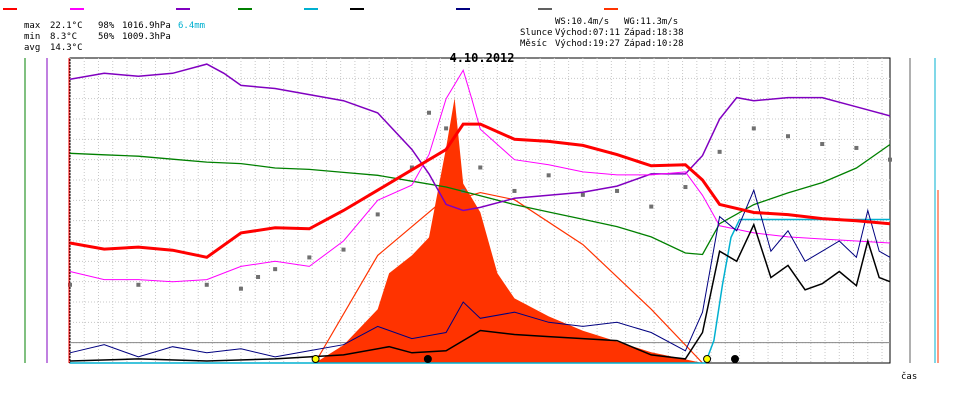  I want to click on x-axis-label: čas, so click(909, 376).